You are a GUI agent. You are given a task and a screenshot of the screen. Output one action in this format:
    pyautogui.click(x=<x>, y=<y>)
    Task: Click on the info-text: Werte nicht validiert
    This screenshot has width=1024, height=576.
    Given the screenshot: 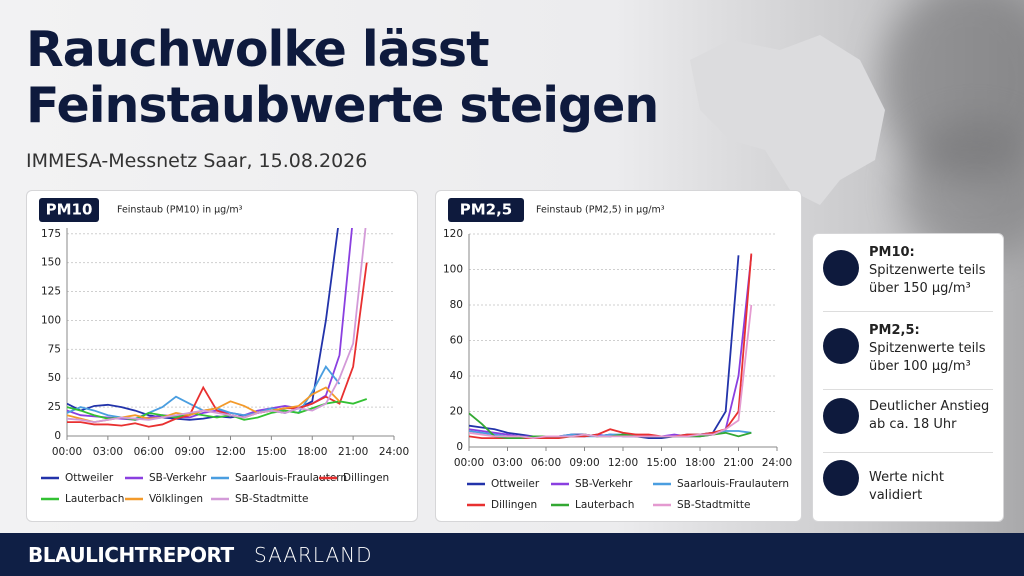 What is the action you would take?
    pyautogui.click(x=931, y=487)
    